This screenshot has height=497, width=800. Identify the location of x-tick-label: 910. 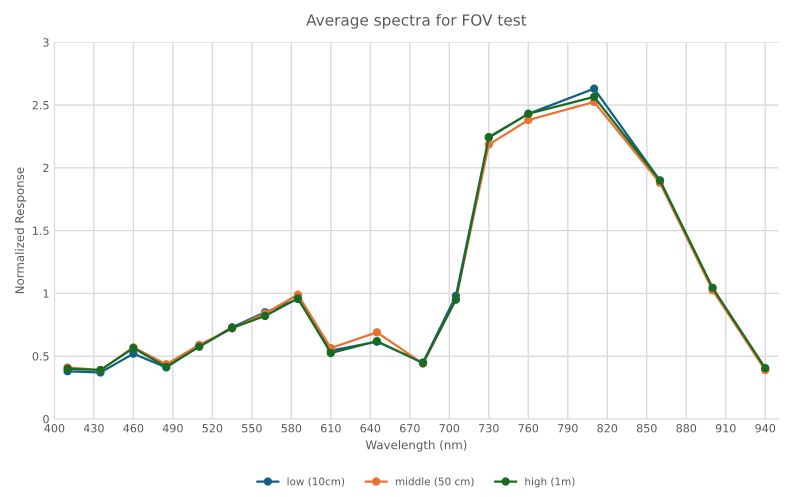
(726, 428).